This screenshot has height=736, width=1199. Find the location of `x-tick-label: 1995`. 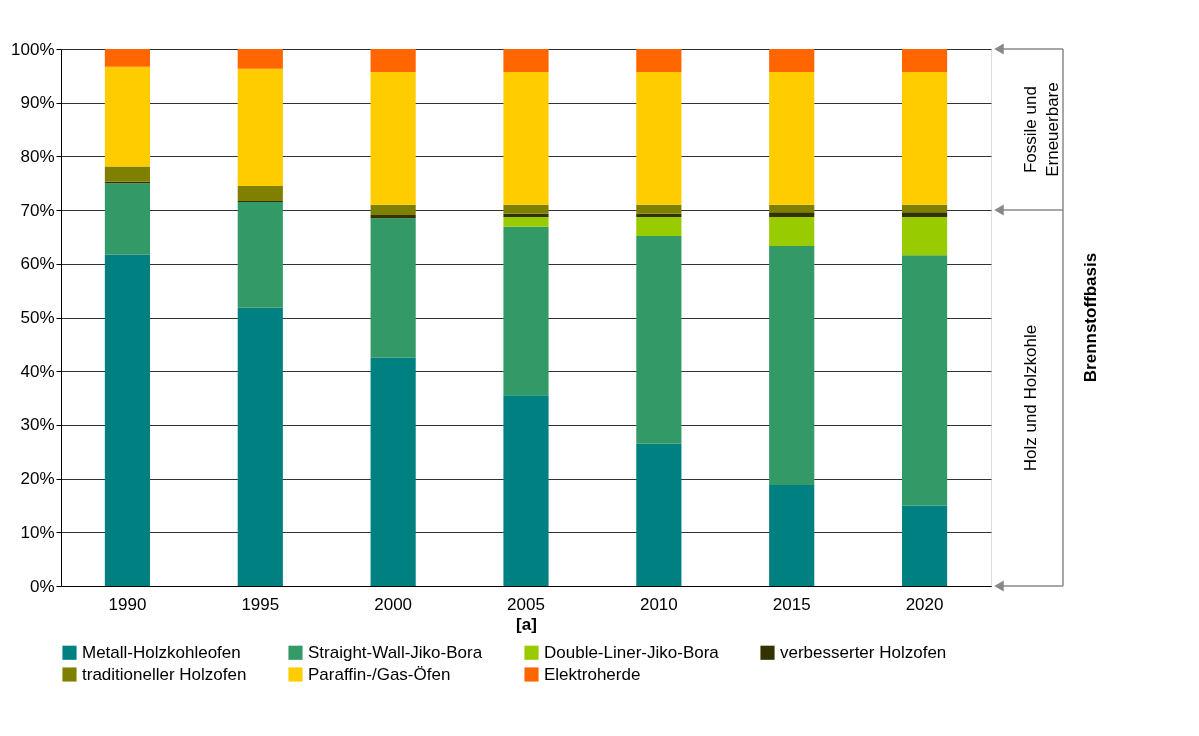

x-tick-label: 1995 is located at coordinates (260, 604).